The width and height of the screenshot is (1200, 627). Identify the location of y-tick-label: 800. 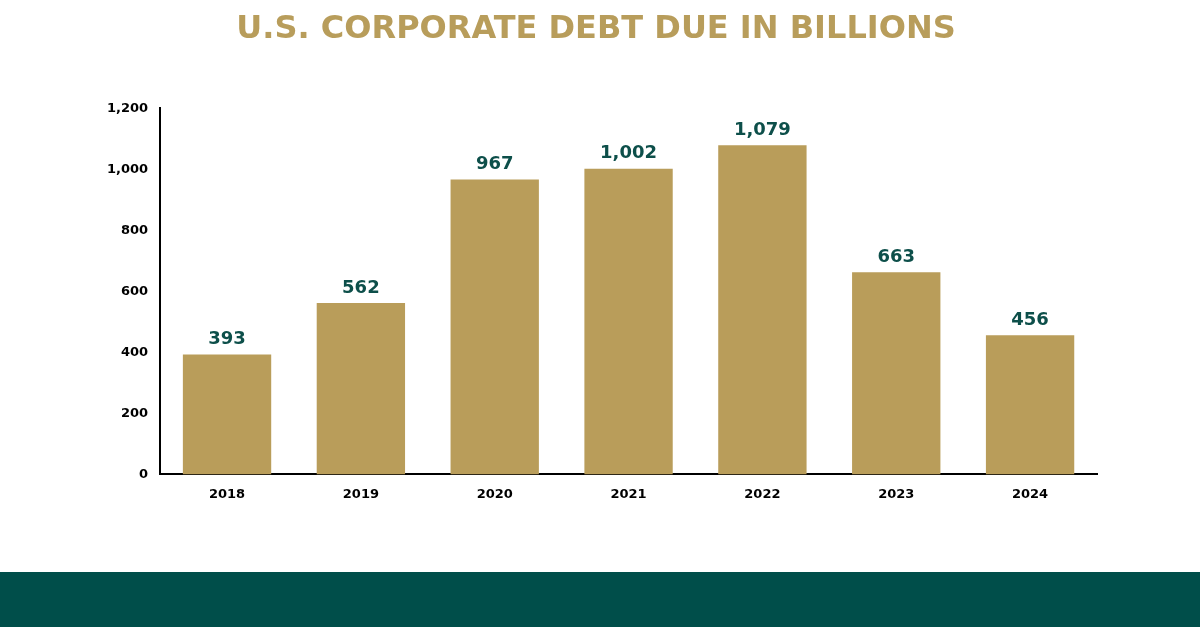
(134, 229).